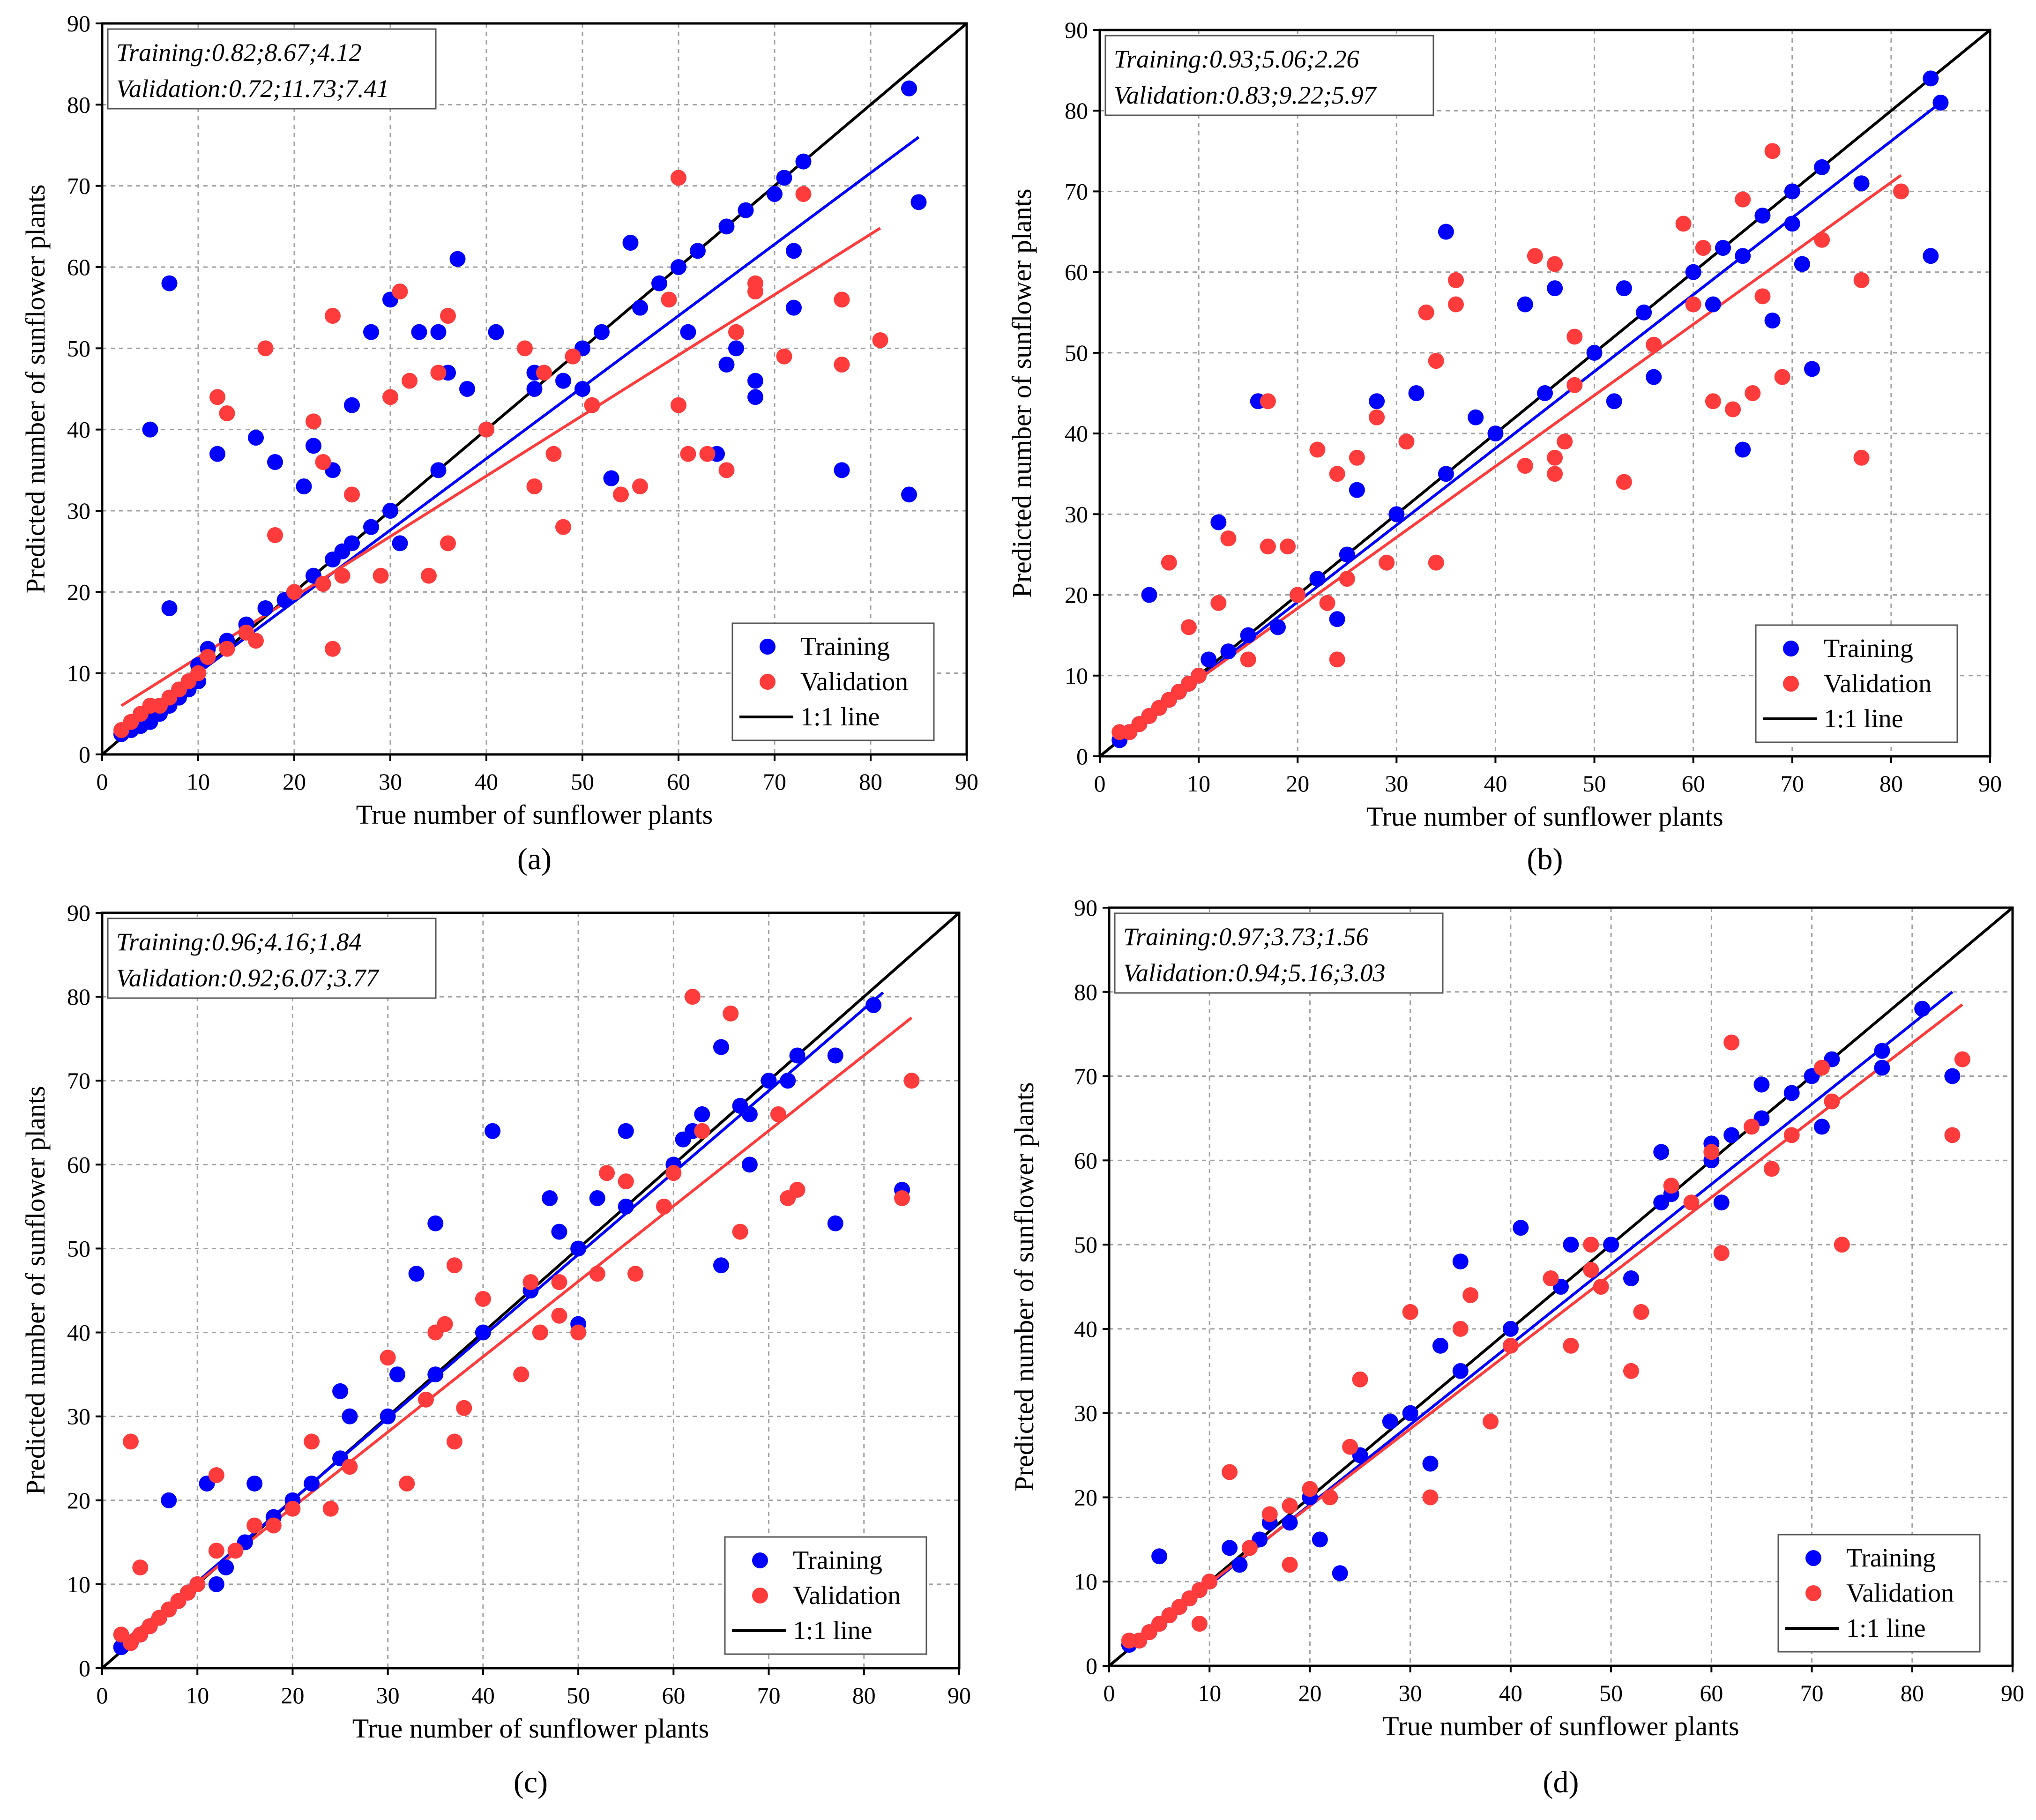  I want to click on panel-label: (b), so click(1545, 859).